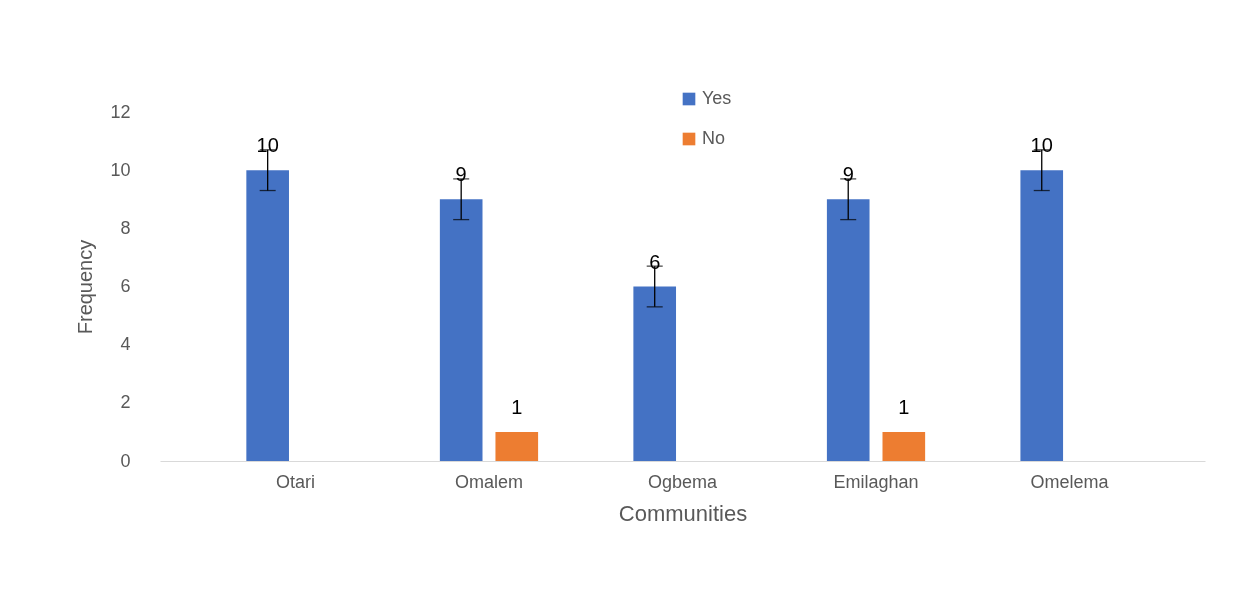 This screenshot has height=609, width=1255. I want to click on x-axis-title: Communities, so click(683, 513).